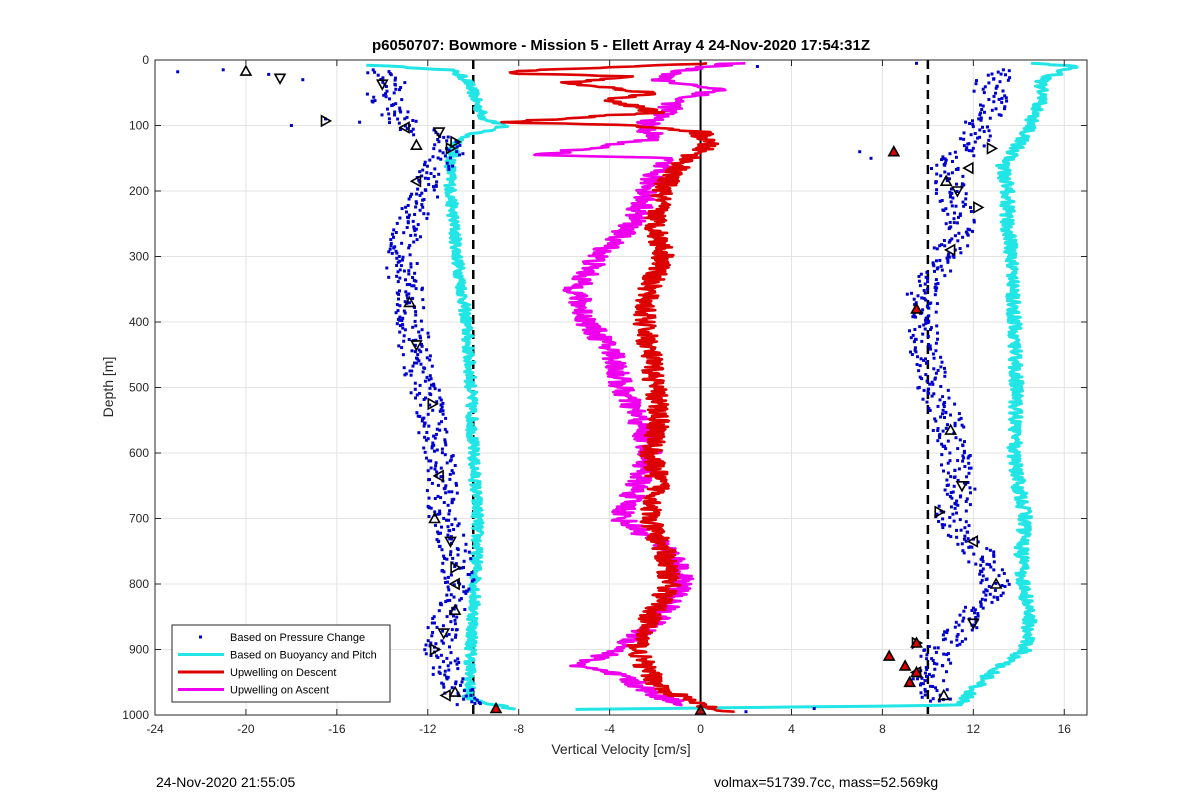 This screenshot has width=1200, height=804. What do you see at coordinates (814, 708) in the screenshot?
I see `pressure-outlier-point` at bounding box center [814, 708].